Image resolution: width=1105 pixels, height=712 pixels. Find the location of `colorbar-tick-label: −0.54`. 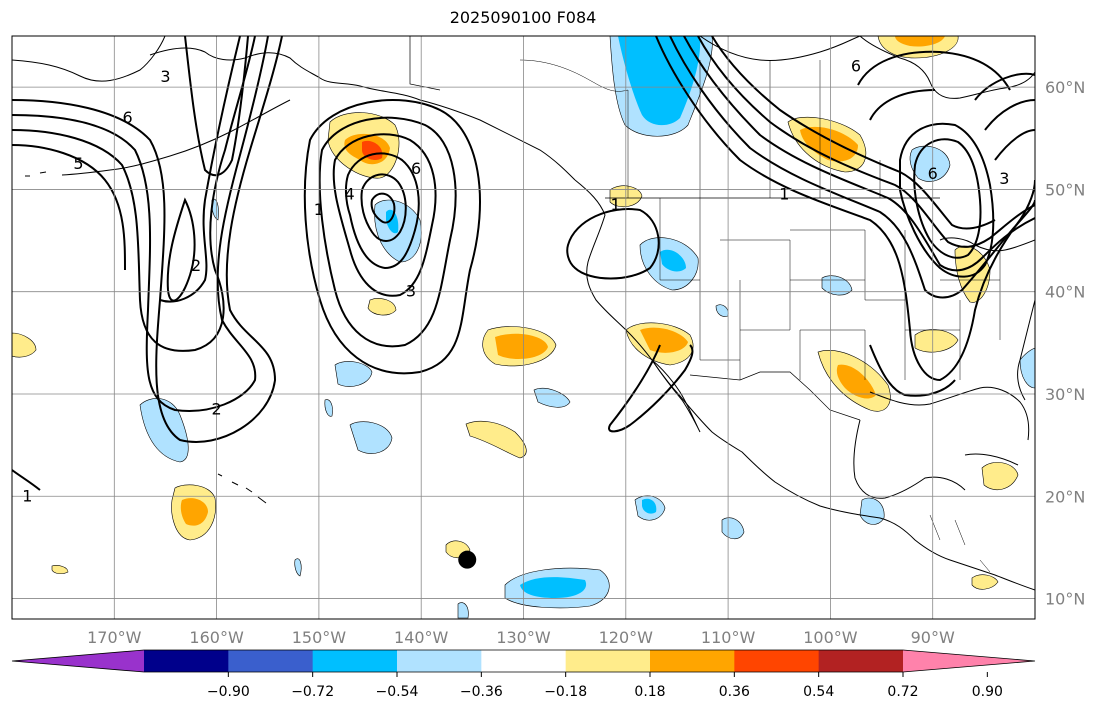

colorbar-tick-label: −0.54 is located at coordinates (397, 692).